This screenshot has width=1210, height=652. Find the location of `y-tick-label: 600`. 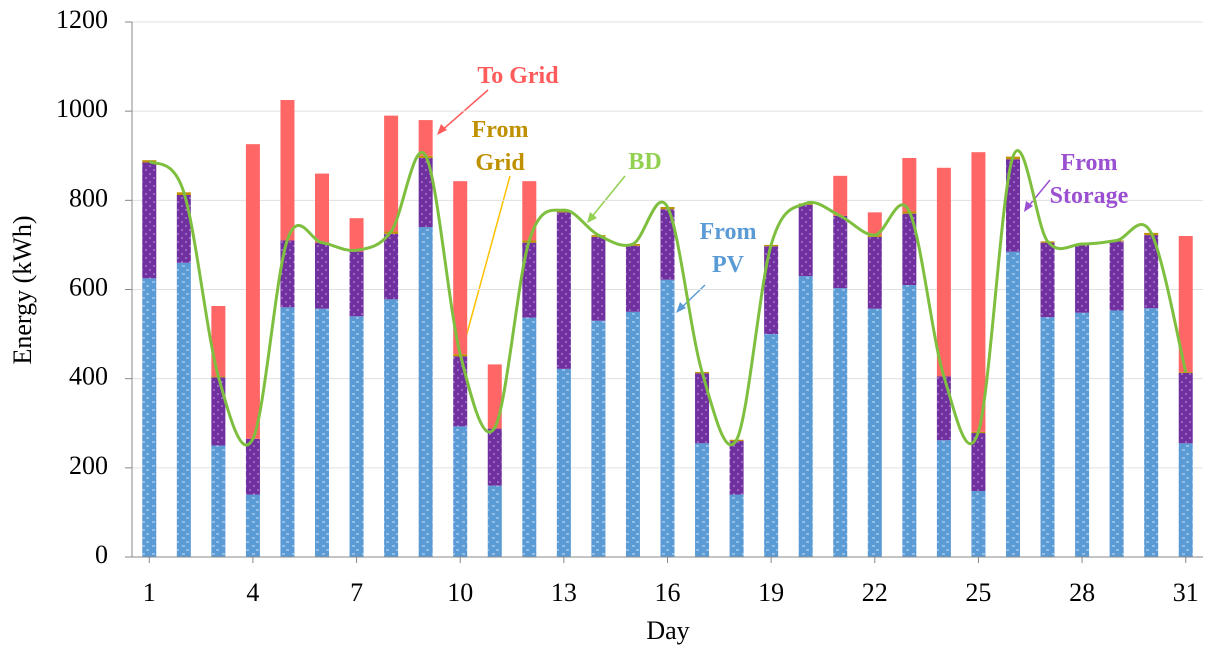

y-tick-label: 600 is located at coordinates (88, 286).